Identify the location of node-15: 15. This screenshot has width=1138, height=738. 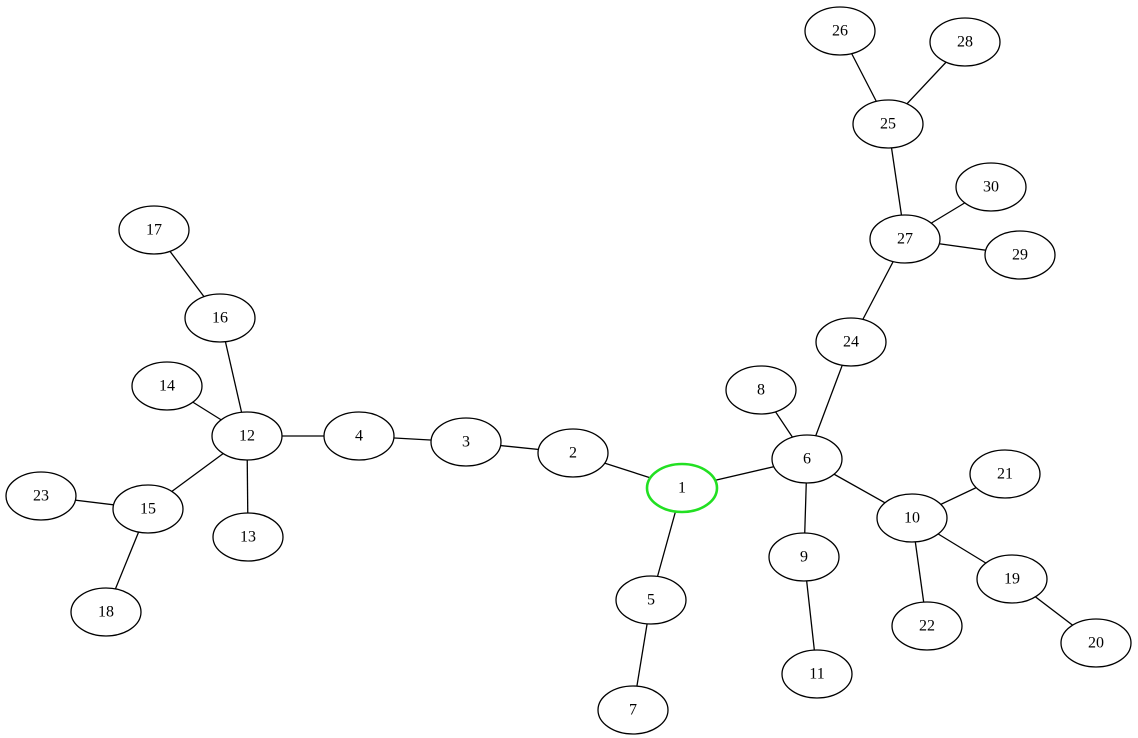
(148, 509).